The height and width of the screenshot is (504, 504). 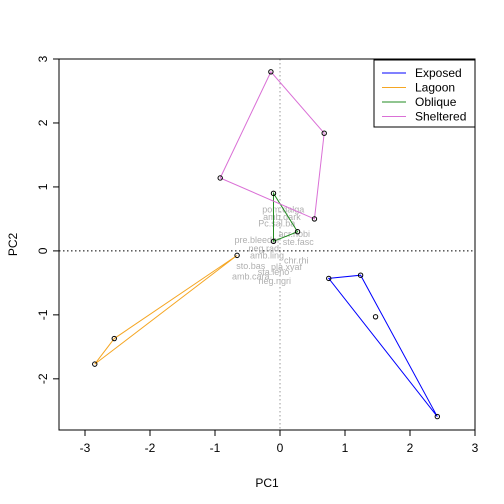 I want to click on variable-label: pla.xyaf, so click(x=287, y=267).